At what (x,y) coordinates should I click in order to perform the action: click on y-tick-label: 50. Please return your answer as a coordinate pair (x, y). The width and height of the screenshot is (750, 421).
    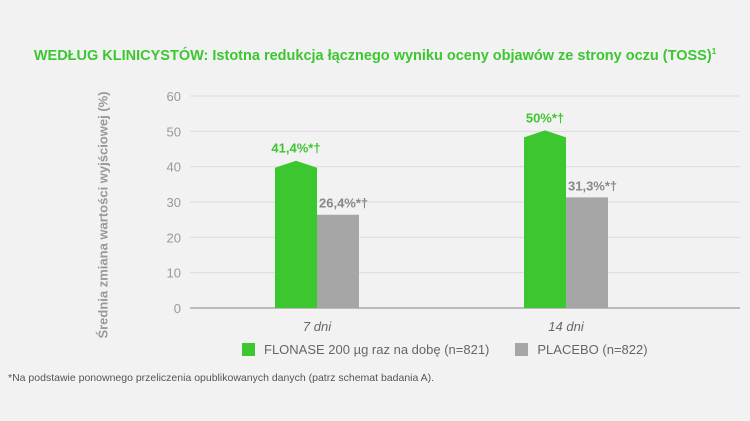
    Looking at the image, I should click on (174, 131).